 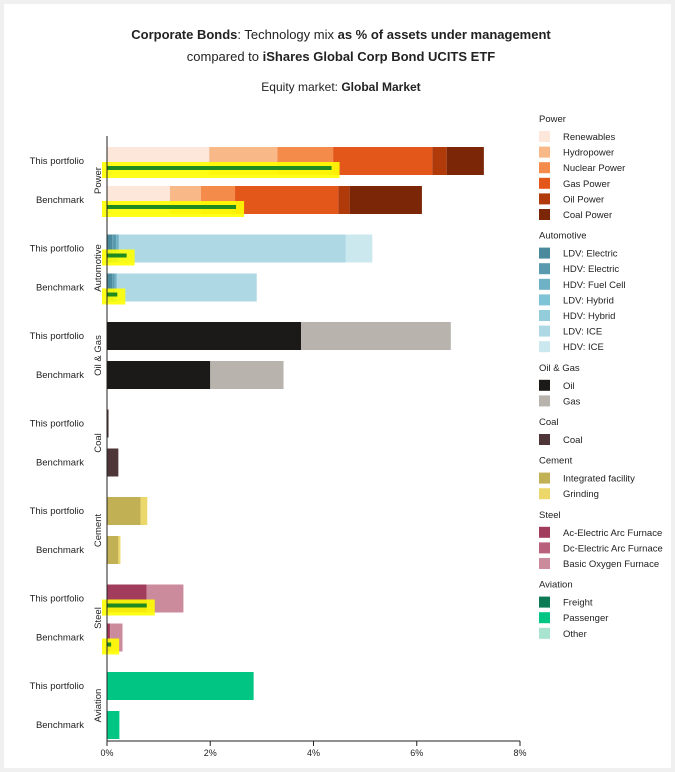 I want to click on row-label-aviation-portfolio: This portfolio, so click(x=57, y=686).